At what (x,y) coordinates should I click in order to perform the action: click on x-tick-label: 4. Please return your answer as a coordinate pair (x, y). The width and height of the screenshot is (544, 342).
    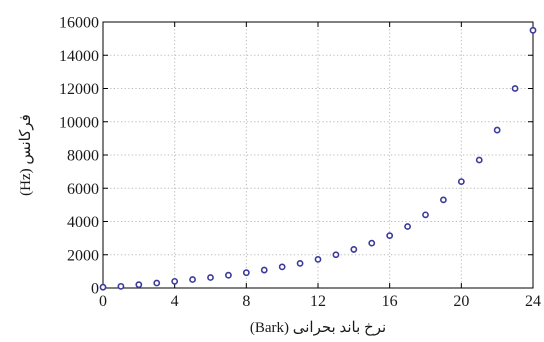
    Looking at the image, I should click on (175, 301).